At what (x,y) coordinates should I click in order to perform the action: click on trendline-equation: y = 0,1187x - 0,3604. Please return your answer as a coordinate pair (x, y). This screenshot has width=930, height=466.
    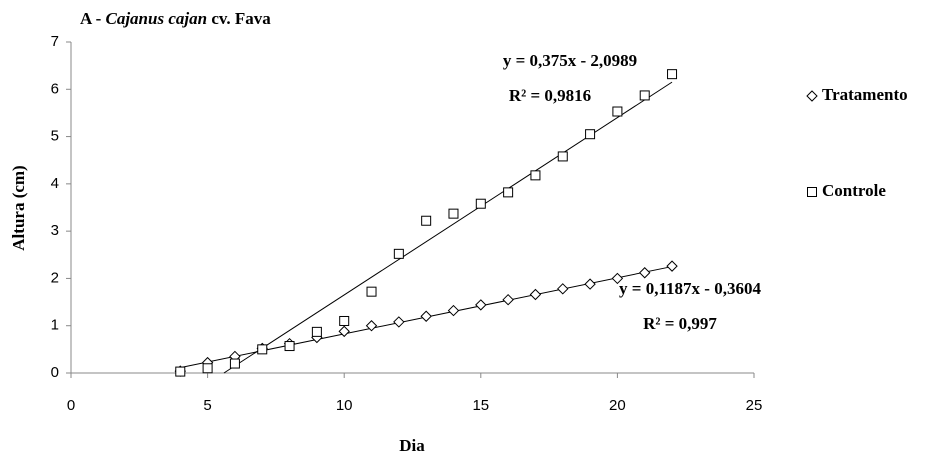
    Looking at the image, I should click on (690, 288).